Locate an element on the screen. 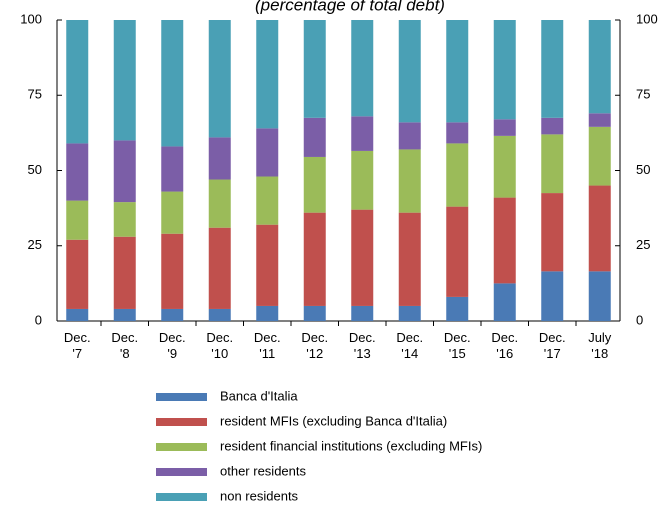  y-tick-label: 100 is located at coordinates (31, 18).